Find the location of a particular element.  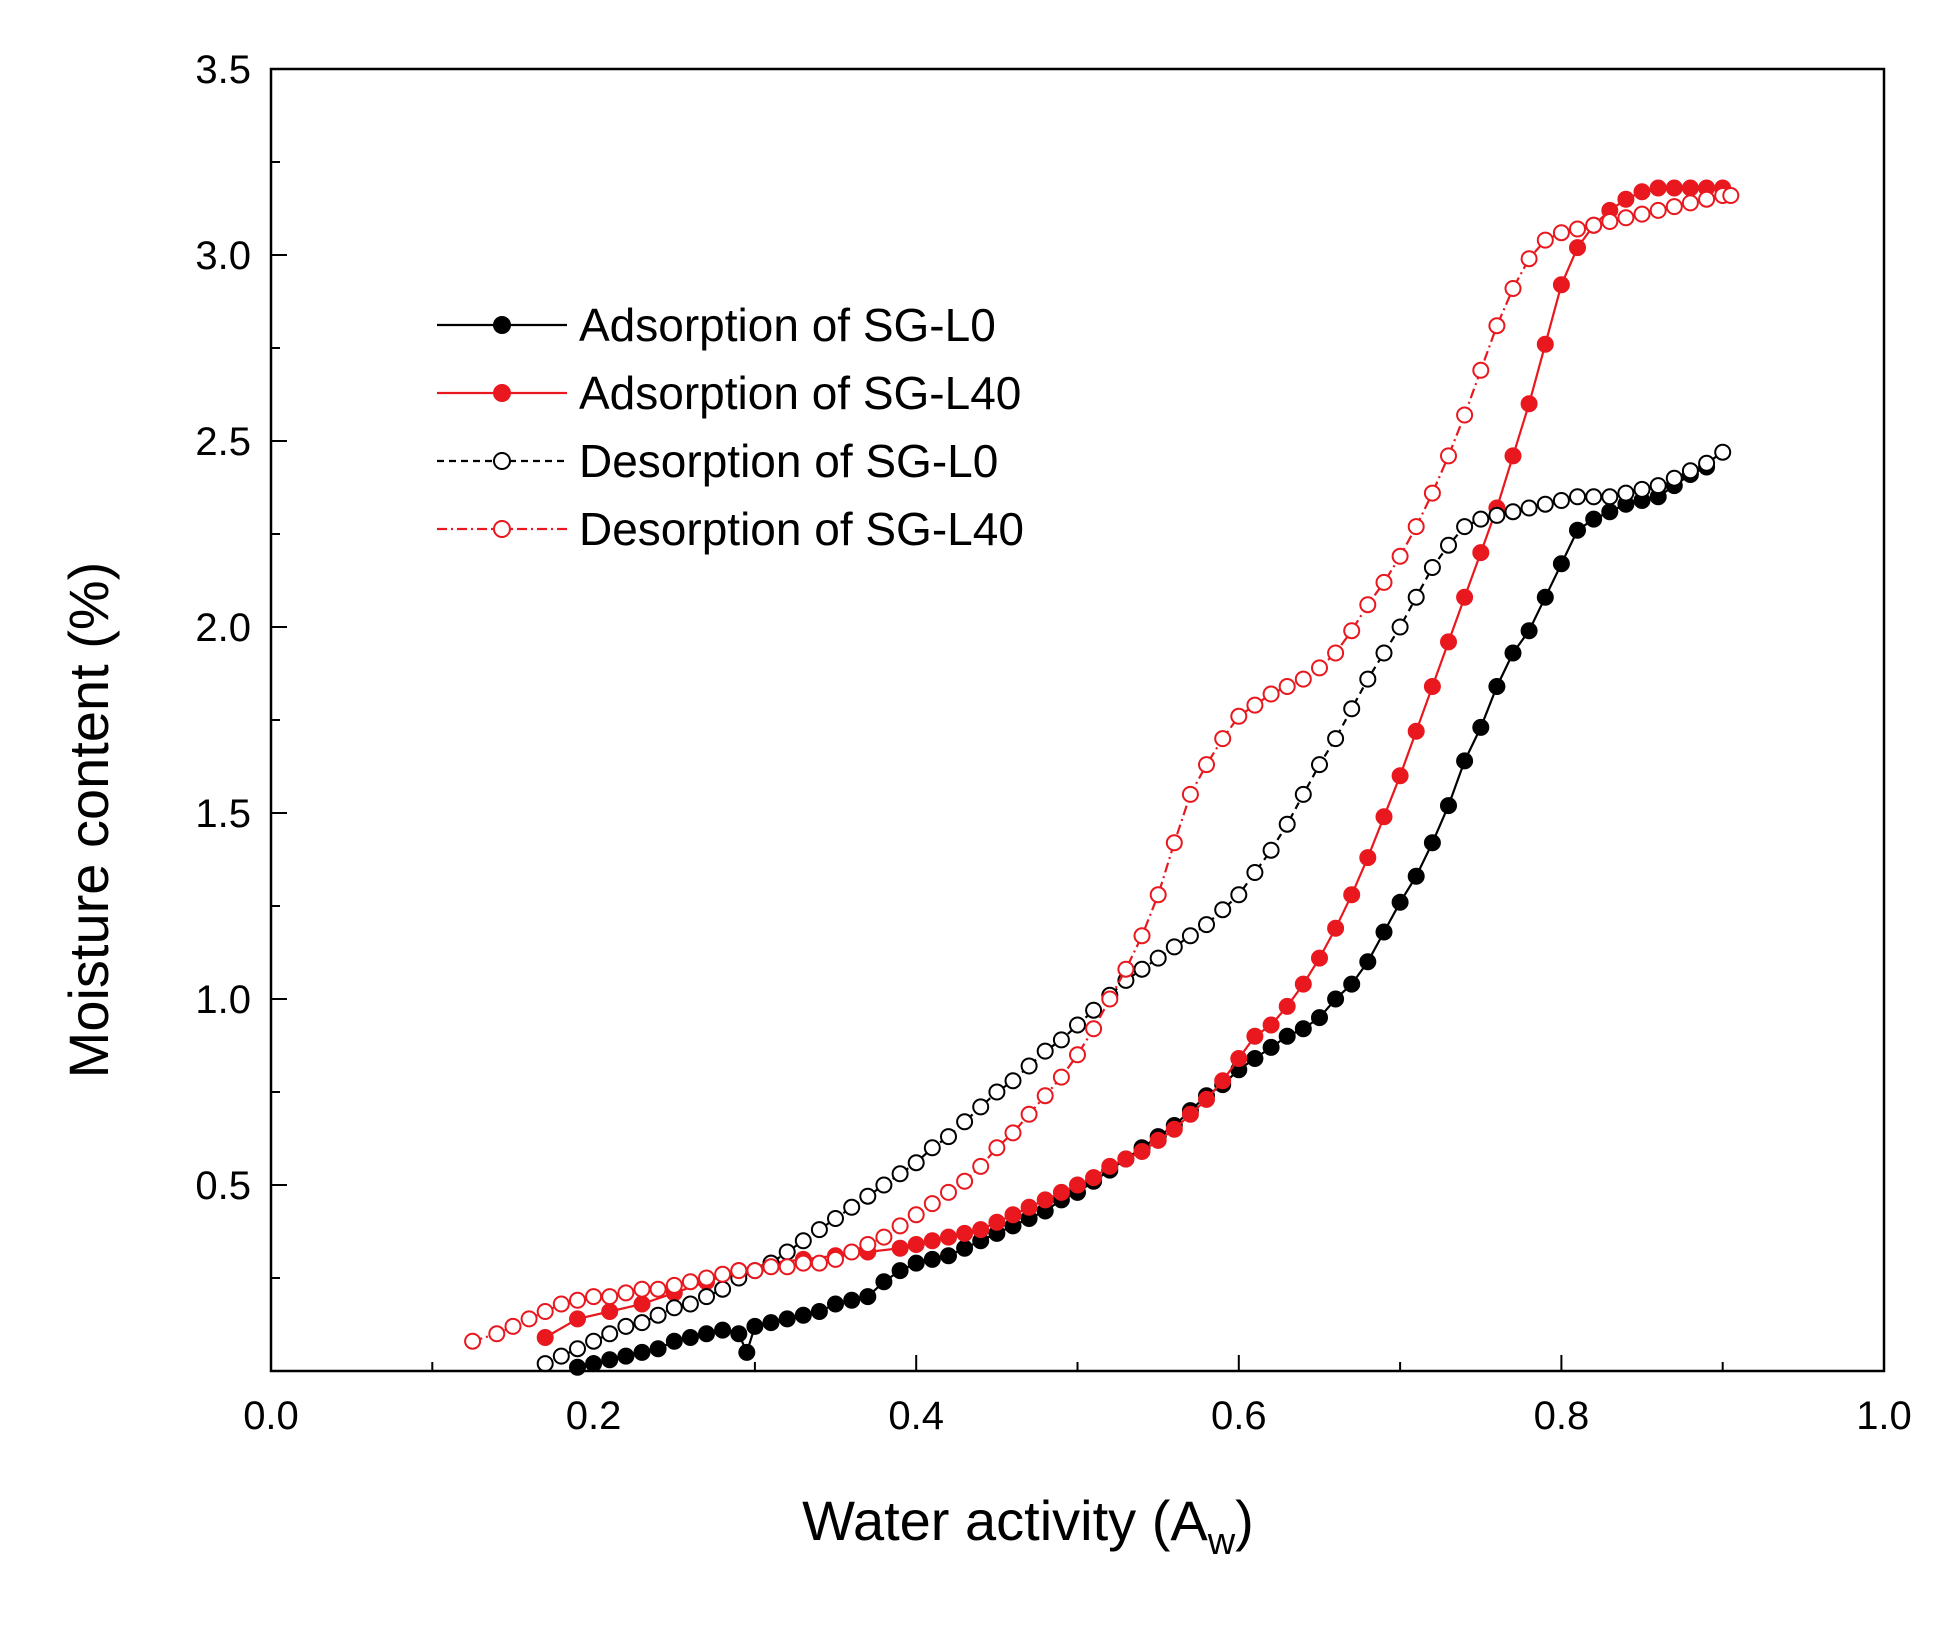

legend-label-0: Adsorption of SG-L0 is located at coordinates (787, 325).